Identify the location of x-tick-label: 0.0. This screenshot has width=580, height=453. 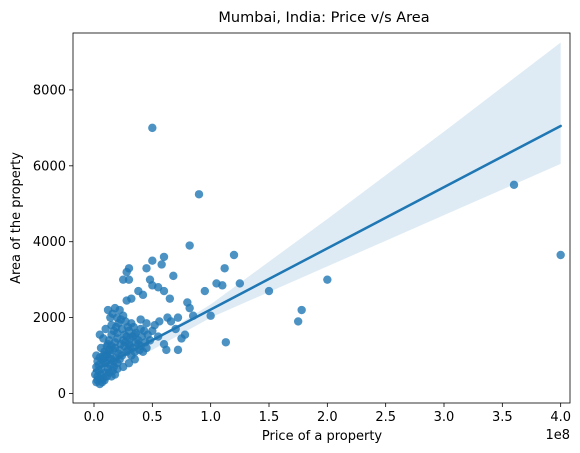
(94, 417).